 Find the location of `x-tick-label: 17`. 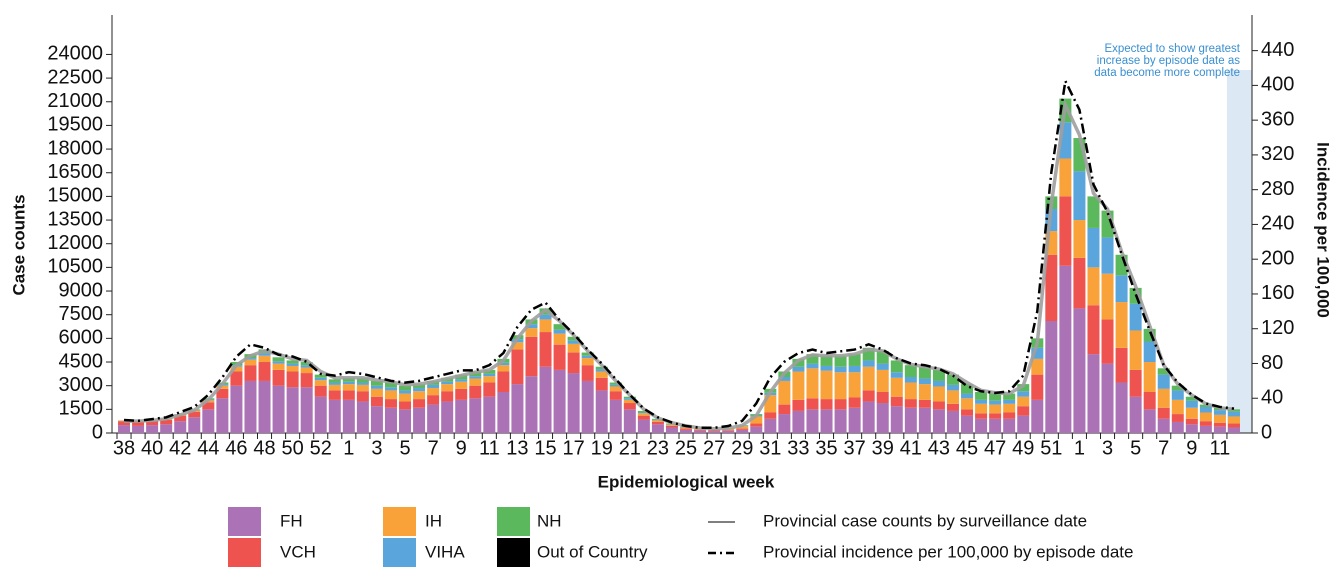

x-tick-label: 17 is located at coordinates (574, 448).